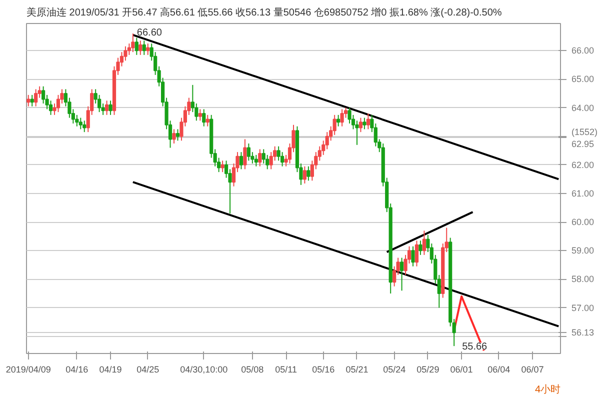 The image size is (600, 400). What do you see at coordinates (583, 165) in the screenshot?
I see `y-tick-label: 62.00` at bounding box center [583, 165].